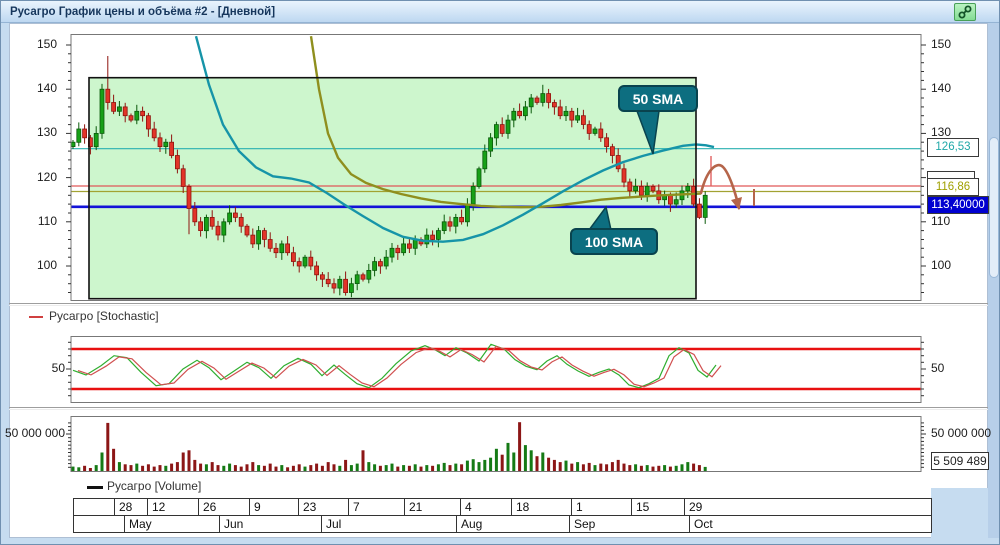 The image size is (1000, 545). Describe the element at coordinates (47, 221) in the screenshot. I see `price-tick-label-left: 110` at that location.